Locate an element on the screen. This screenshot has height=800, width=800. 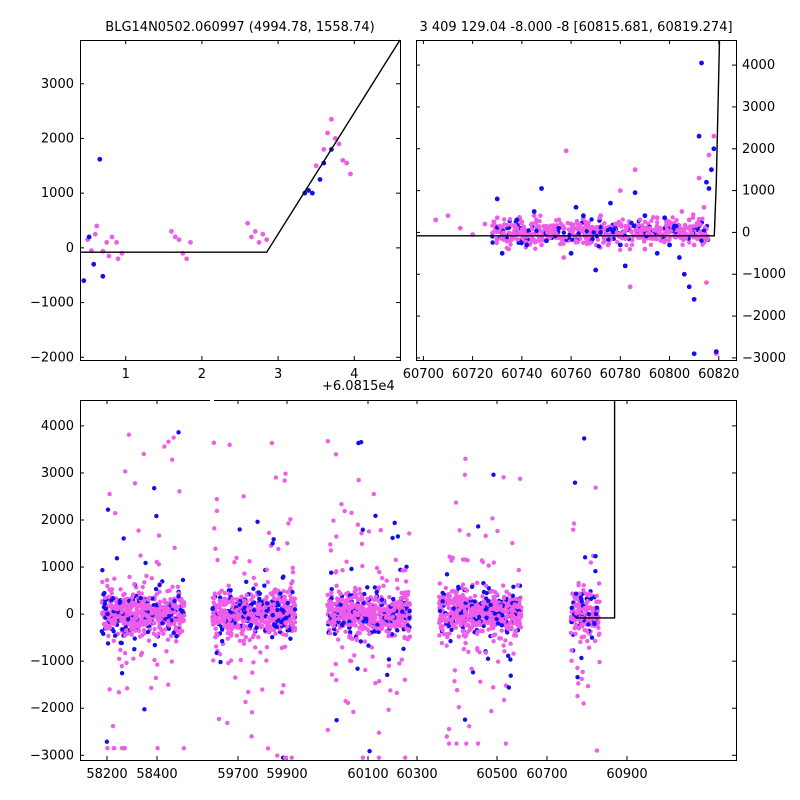
panel-bottom-model-line is located at coordinates (595, 509).